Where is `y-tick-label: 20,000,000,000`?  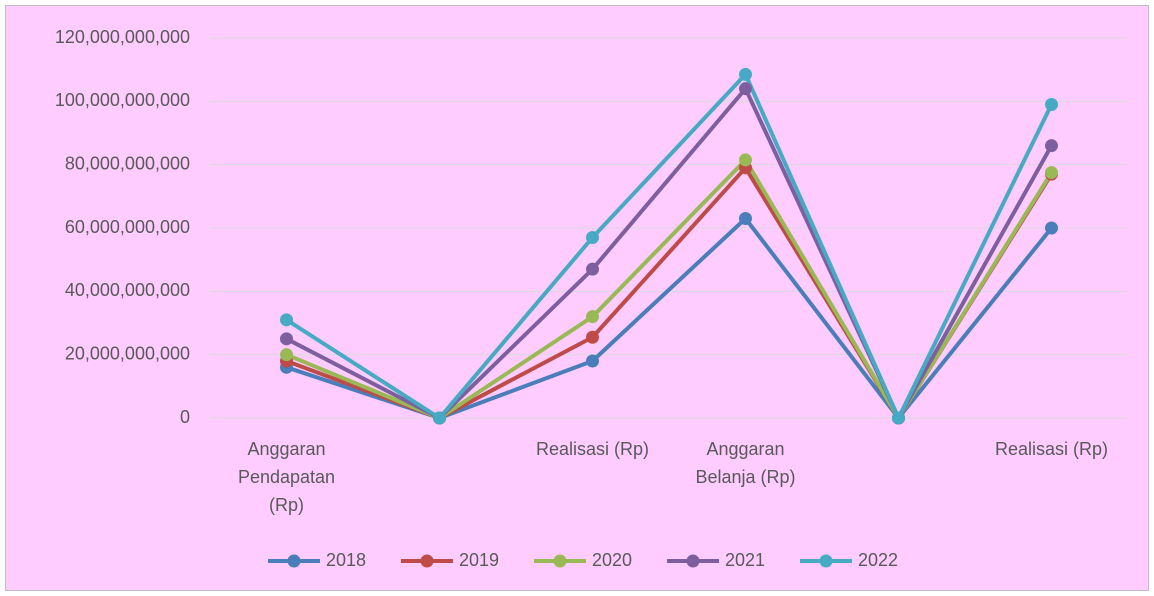 y-tick-label: 20,000,000,000 is located at coordinates (127, 353).